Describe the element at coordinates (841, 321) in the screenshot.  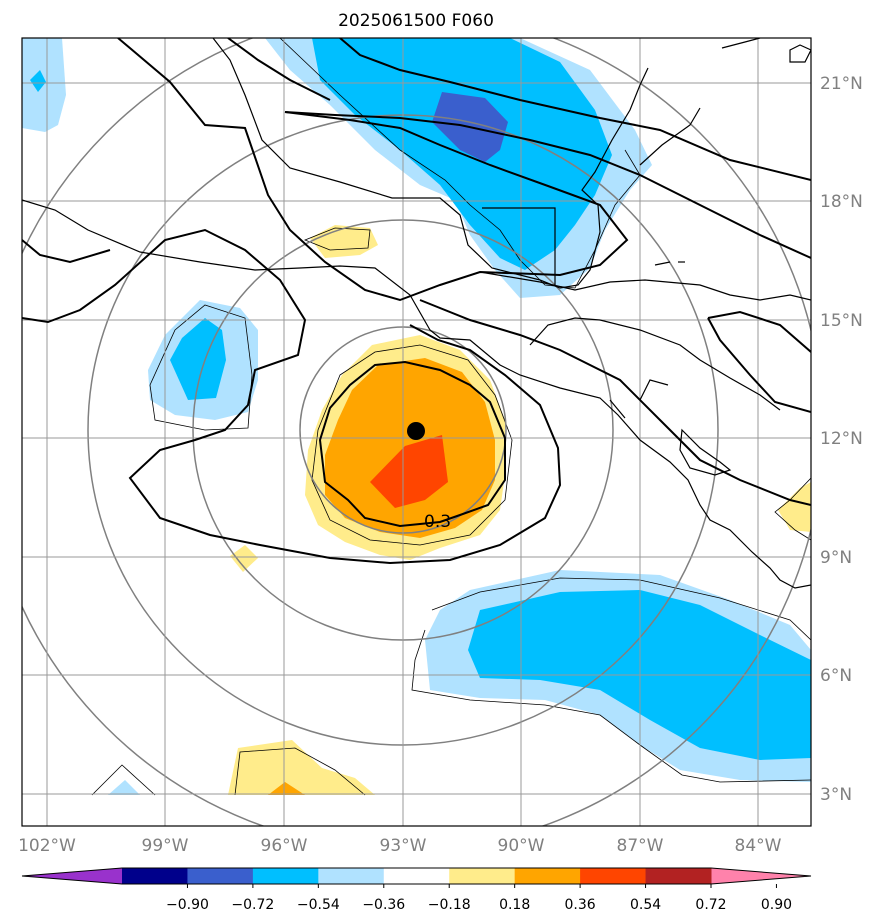
I see `lat-tick-label: 15°N` at that location.